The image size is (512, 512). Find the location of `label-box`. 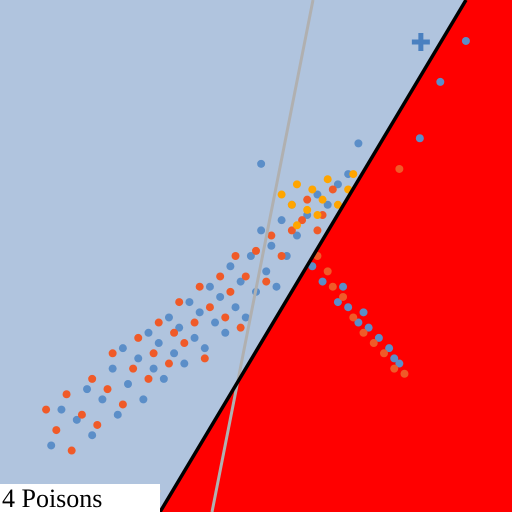

label-box is located at coordinates (80, 498).